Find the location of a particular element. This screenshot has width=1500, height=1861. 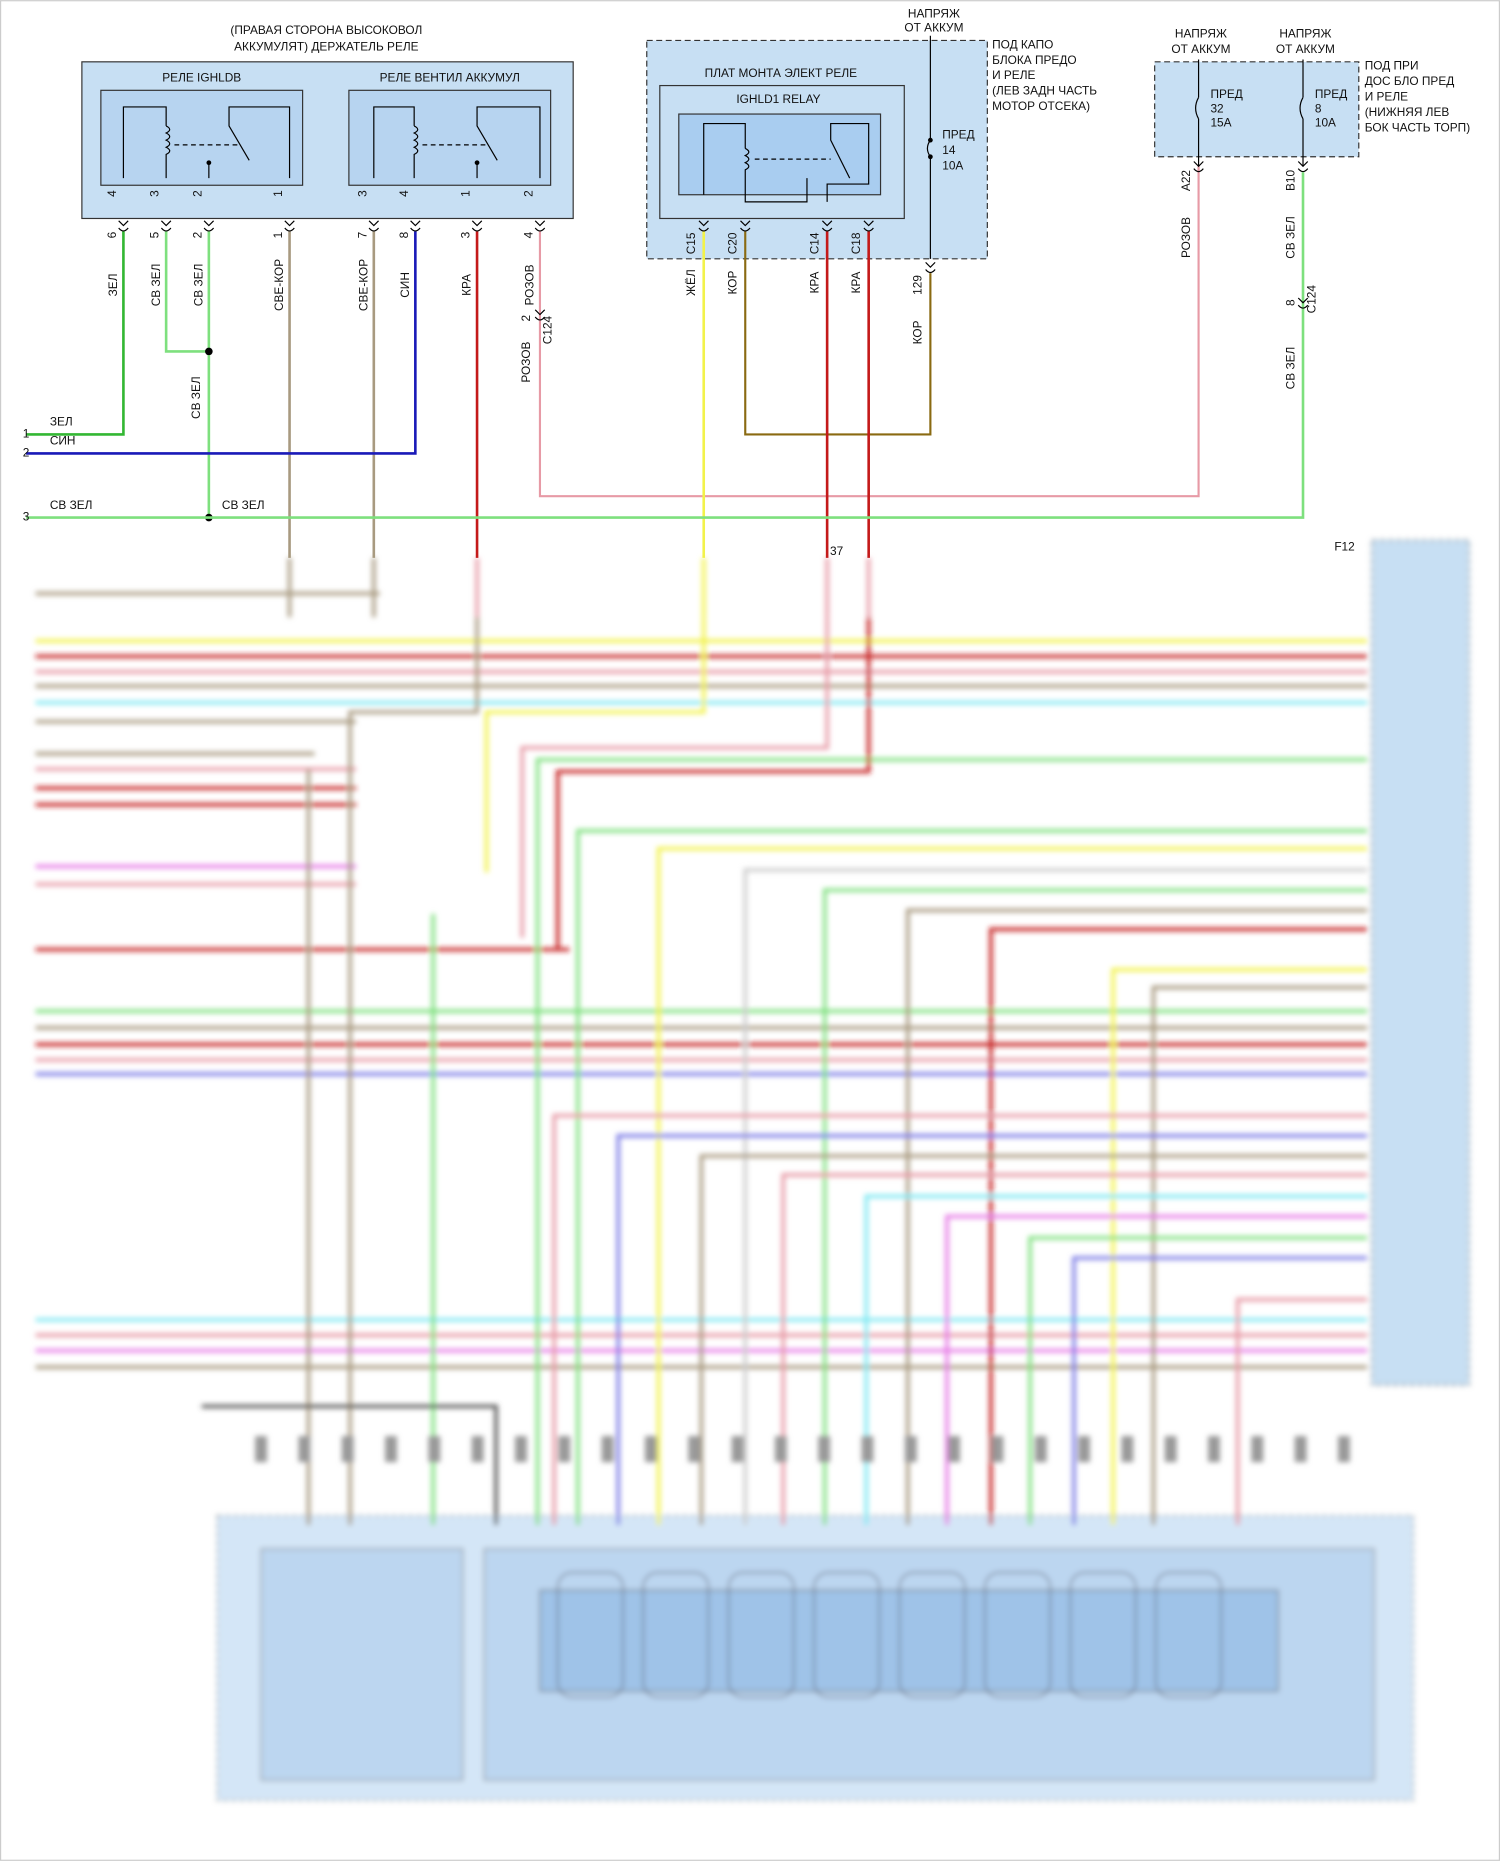

wire-color: СВЕ-КОР is located at coordinates (363, 285).